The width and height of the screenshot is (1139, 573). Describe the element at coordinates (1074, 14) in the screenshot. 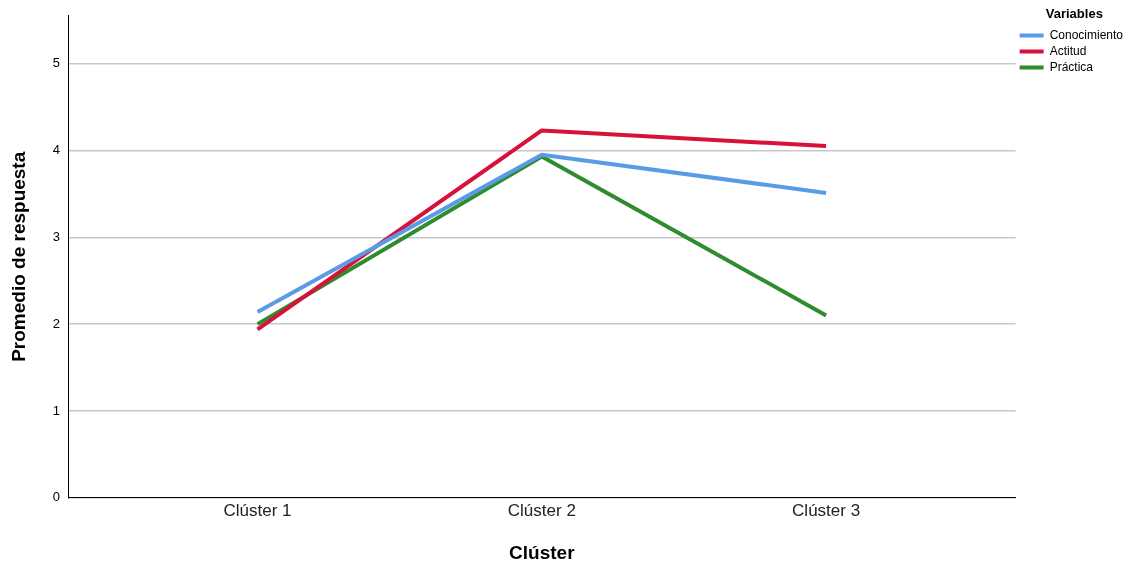

I see `legend-title: Variables` at that location.